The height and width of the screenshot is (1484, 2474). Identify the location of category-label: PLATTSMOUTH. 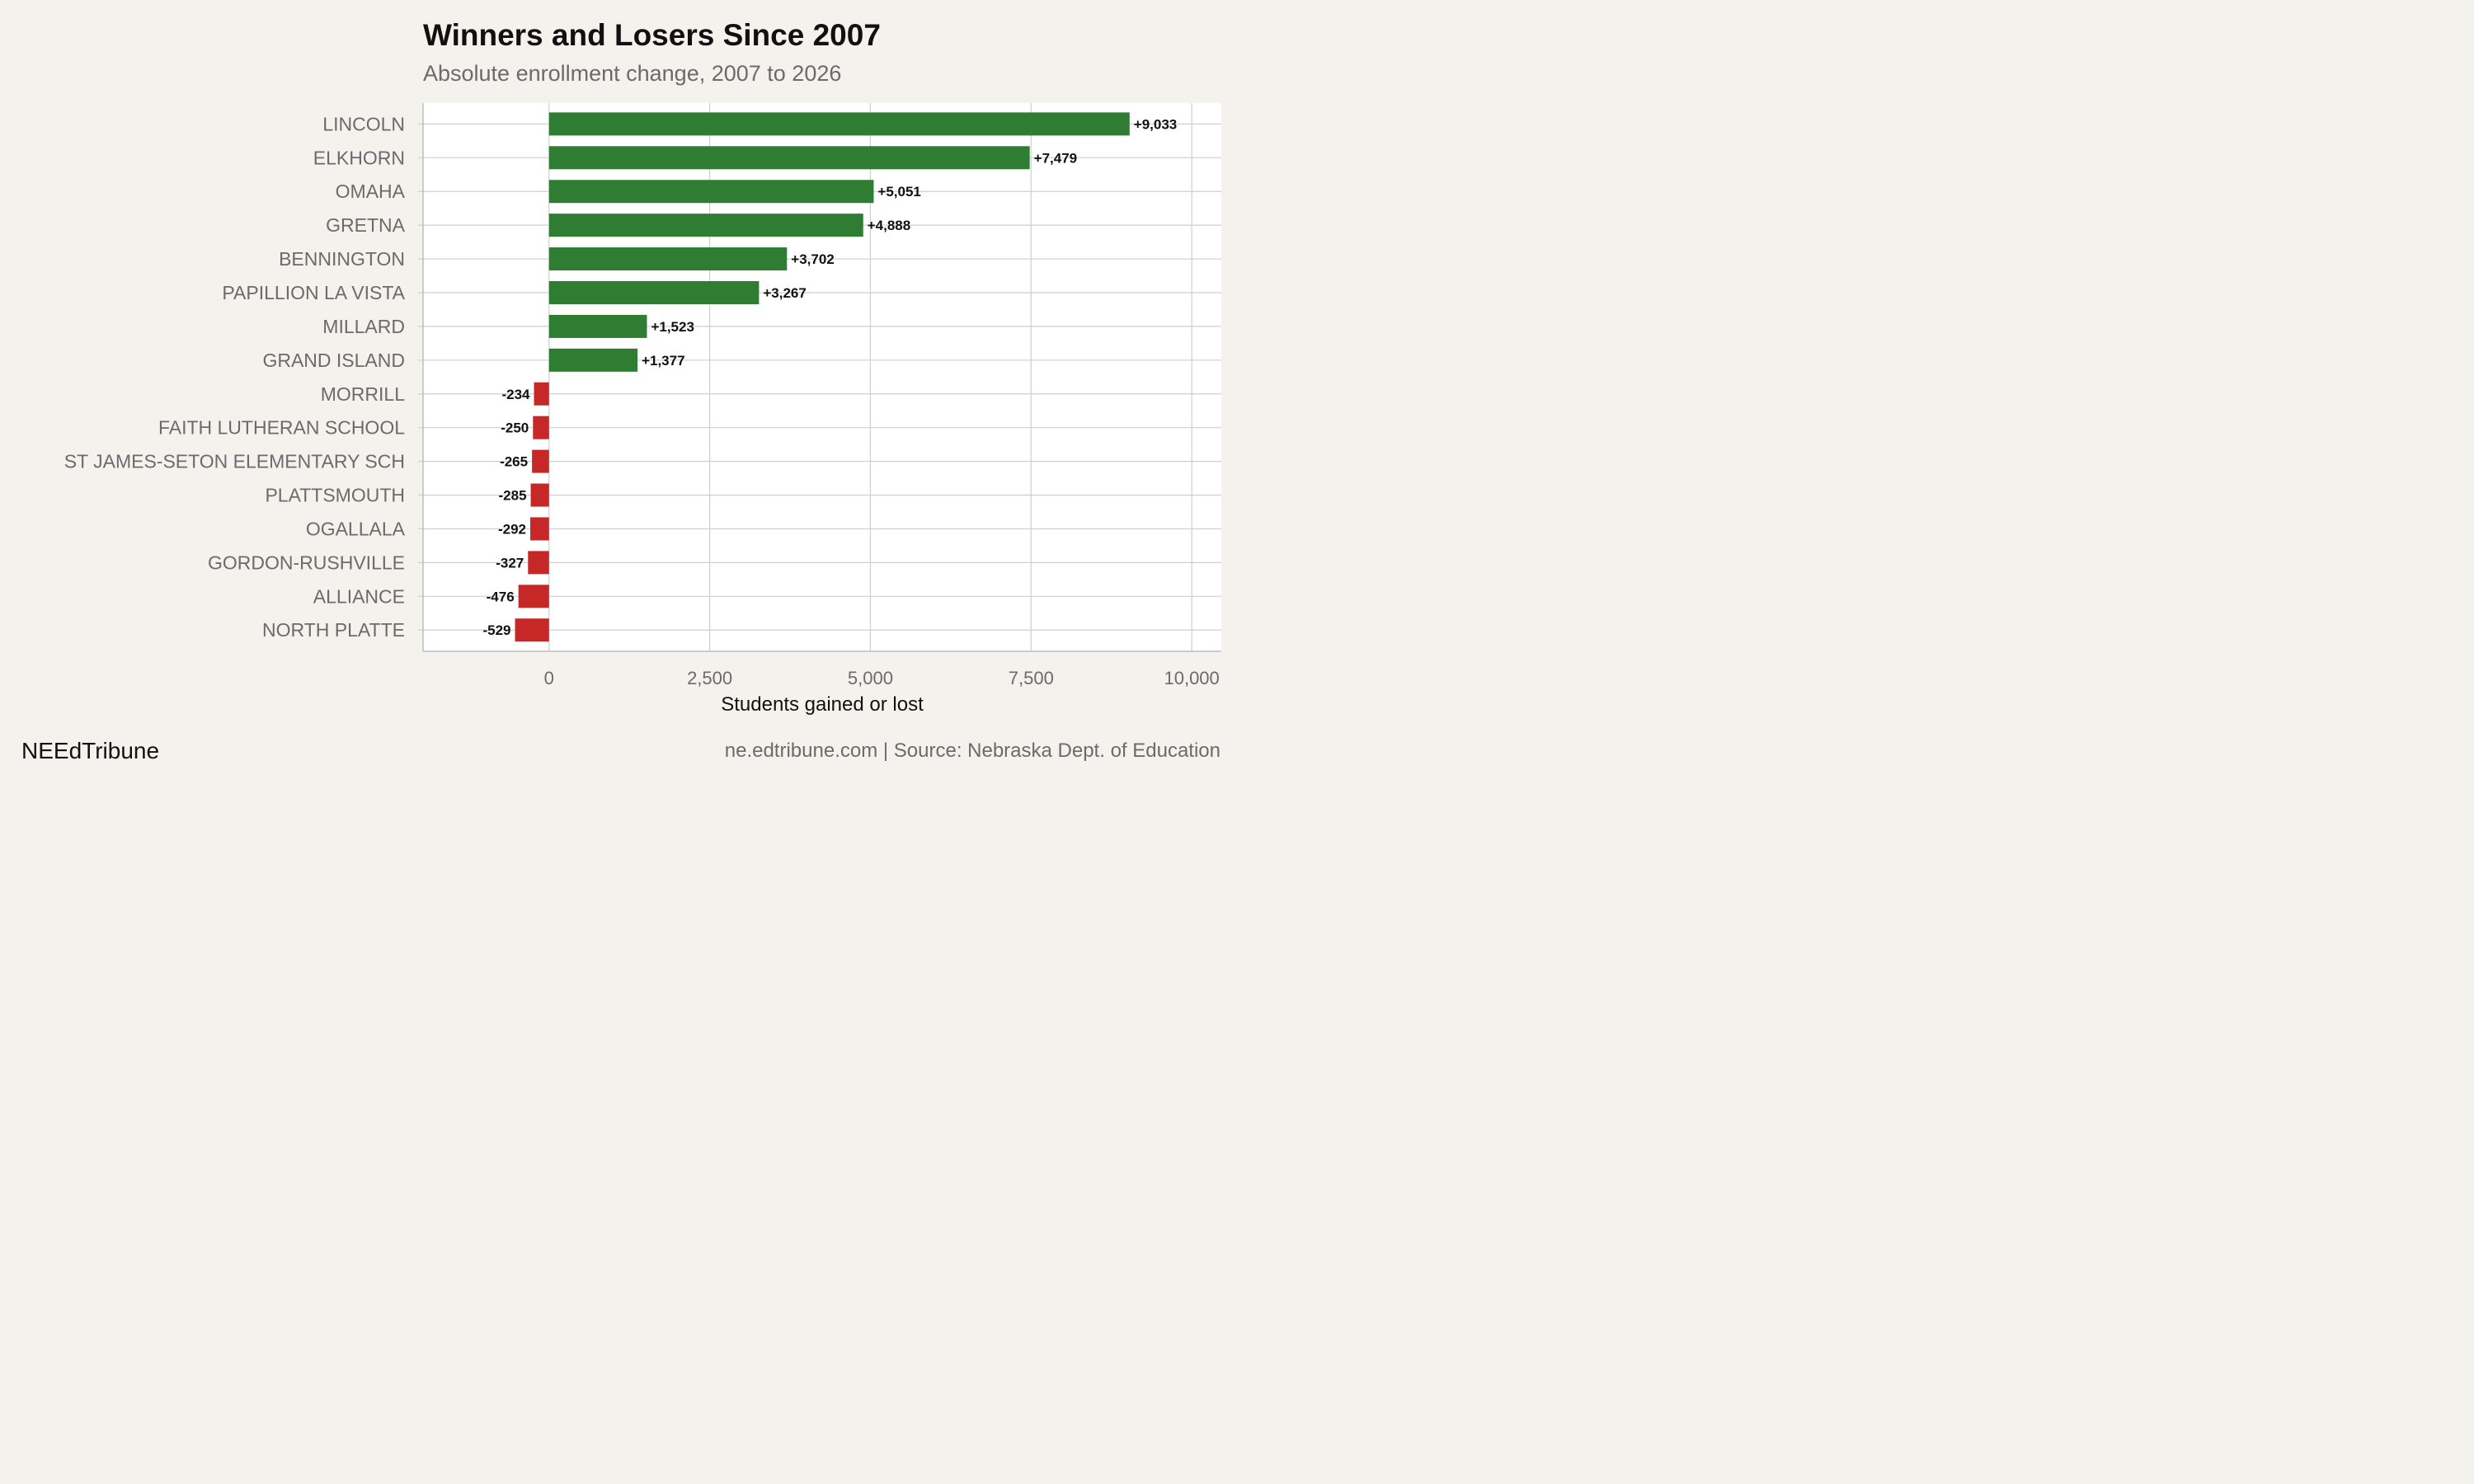
(335, 495).